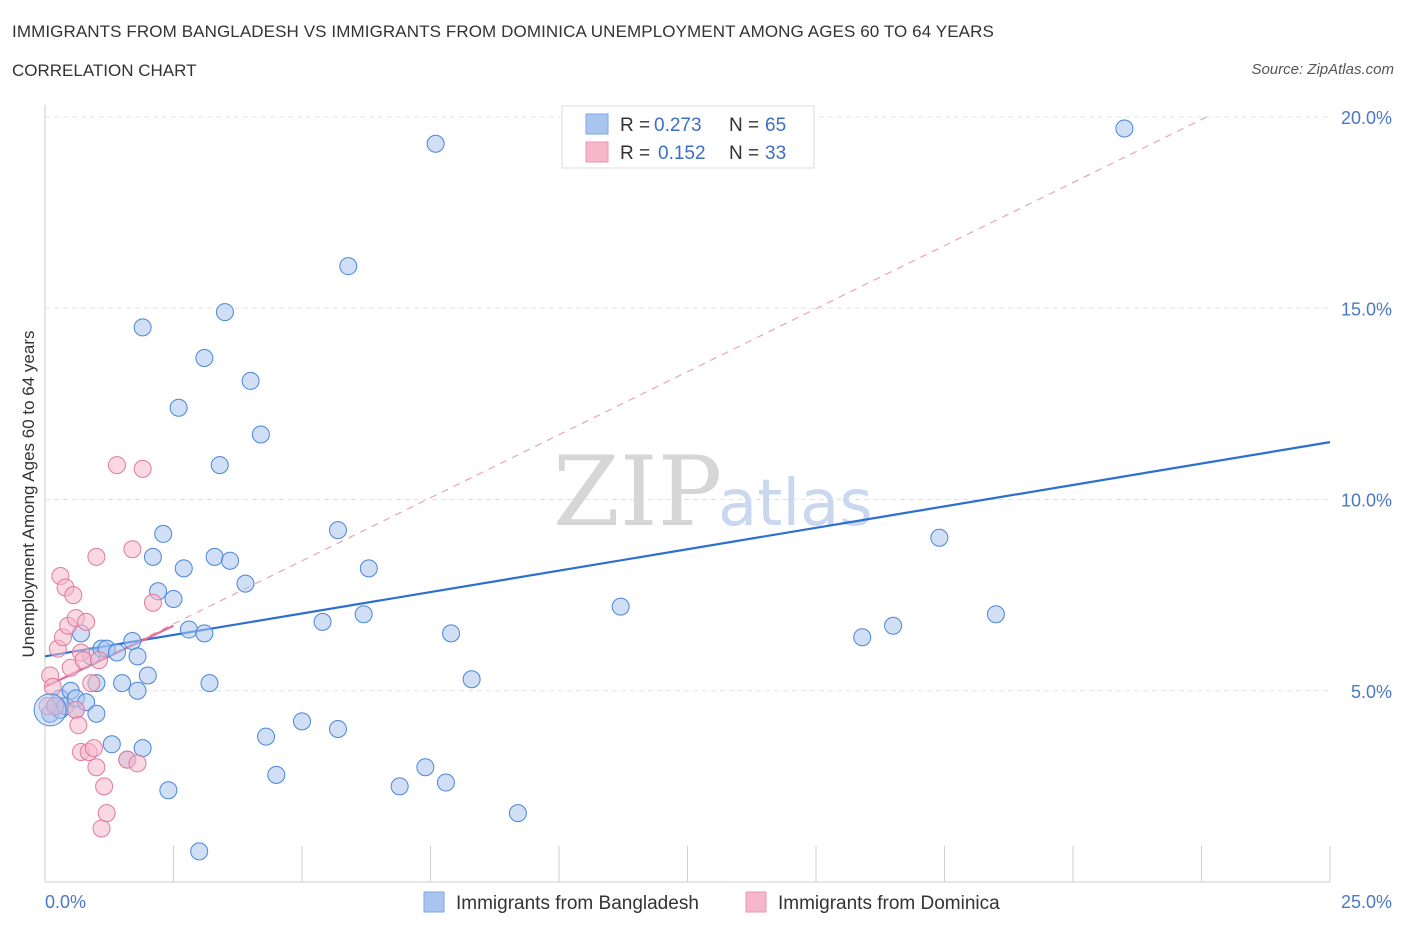 The width and height of the screenshot is (1406, 930). What do you see at coordinates (597, 152) in the screenshot?
I see `legend-swatch-dominica` at bounding box center [597, 152].